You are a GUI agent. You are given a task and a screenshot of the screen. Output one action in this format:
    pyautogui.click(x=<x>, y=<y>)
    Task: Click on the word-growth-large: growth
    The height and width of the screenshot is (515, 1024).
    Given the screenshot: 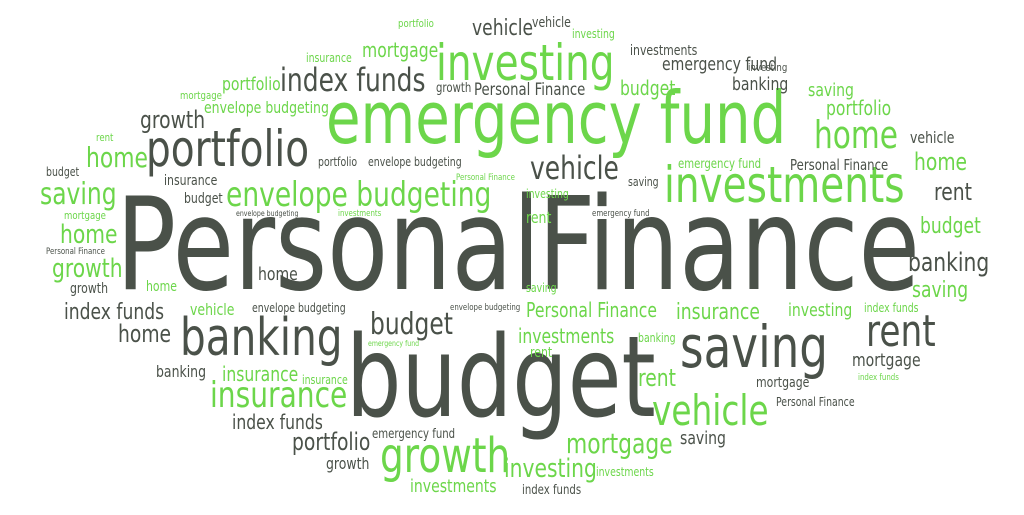 What is the action you would take?
    pyautogui.click(x=445, y=456)
    